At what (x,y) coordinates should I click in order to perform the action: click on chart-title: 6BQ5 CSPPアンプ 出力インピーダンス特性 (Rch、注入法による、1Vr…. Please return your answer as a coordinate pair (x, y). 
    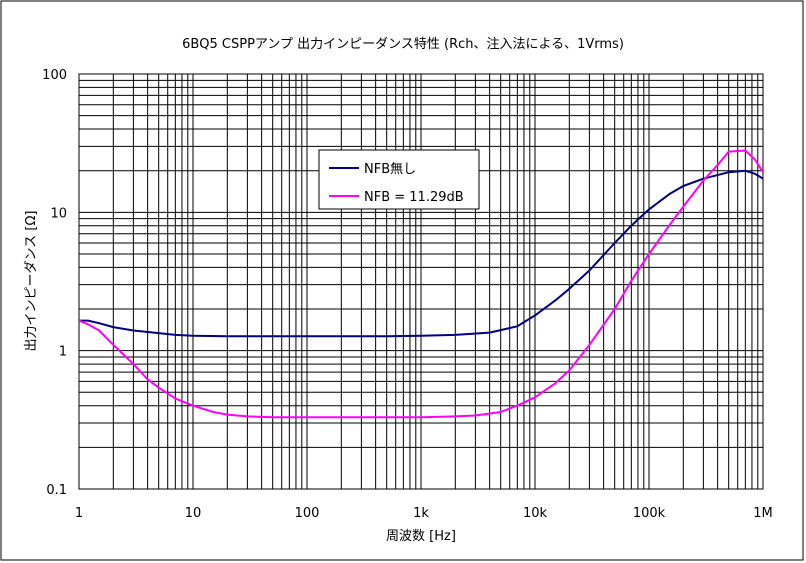
    Looking at the image, I should click on (403, 44).